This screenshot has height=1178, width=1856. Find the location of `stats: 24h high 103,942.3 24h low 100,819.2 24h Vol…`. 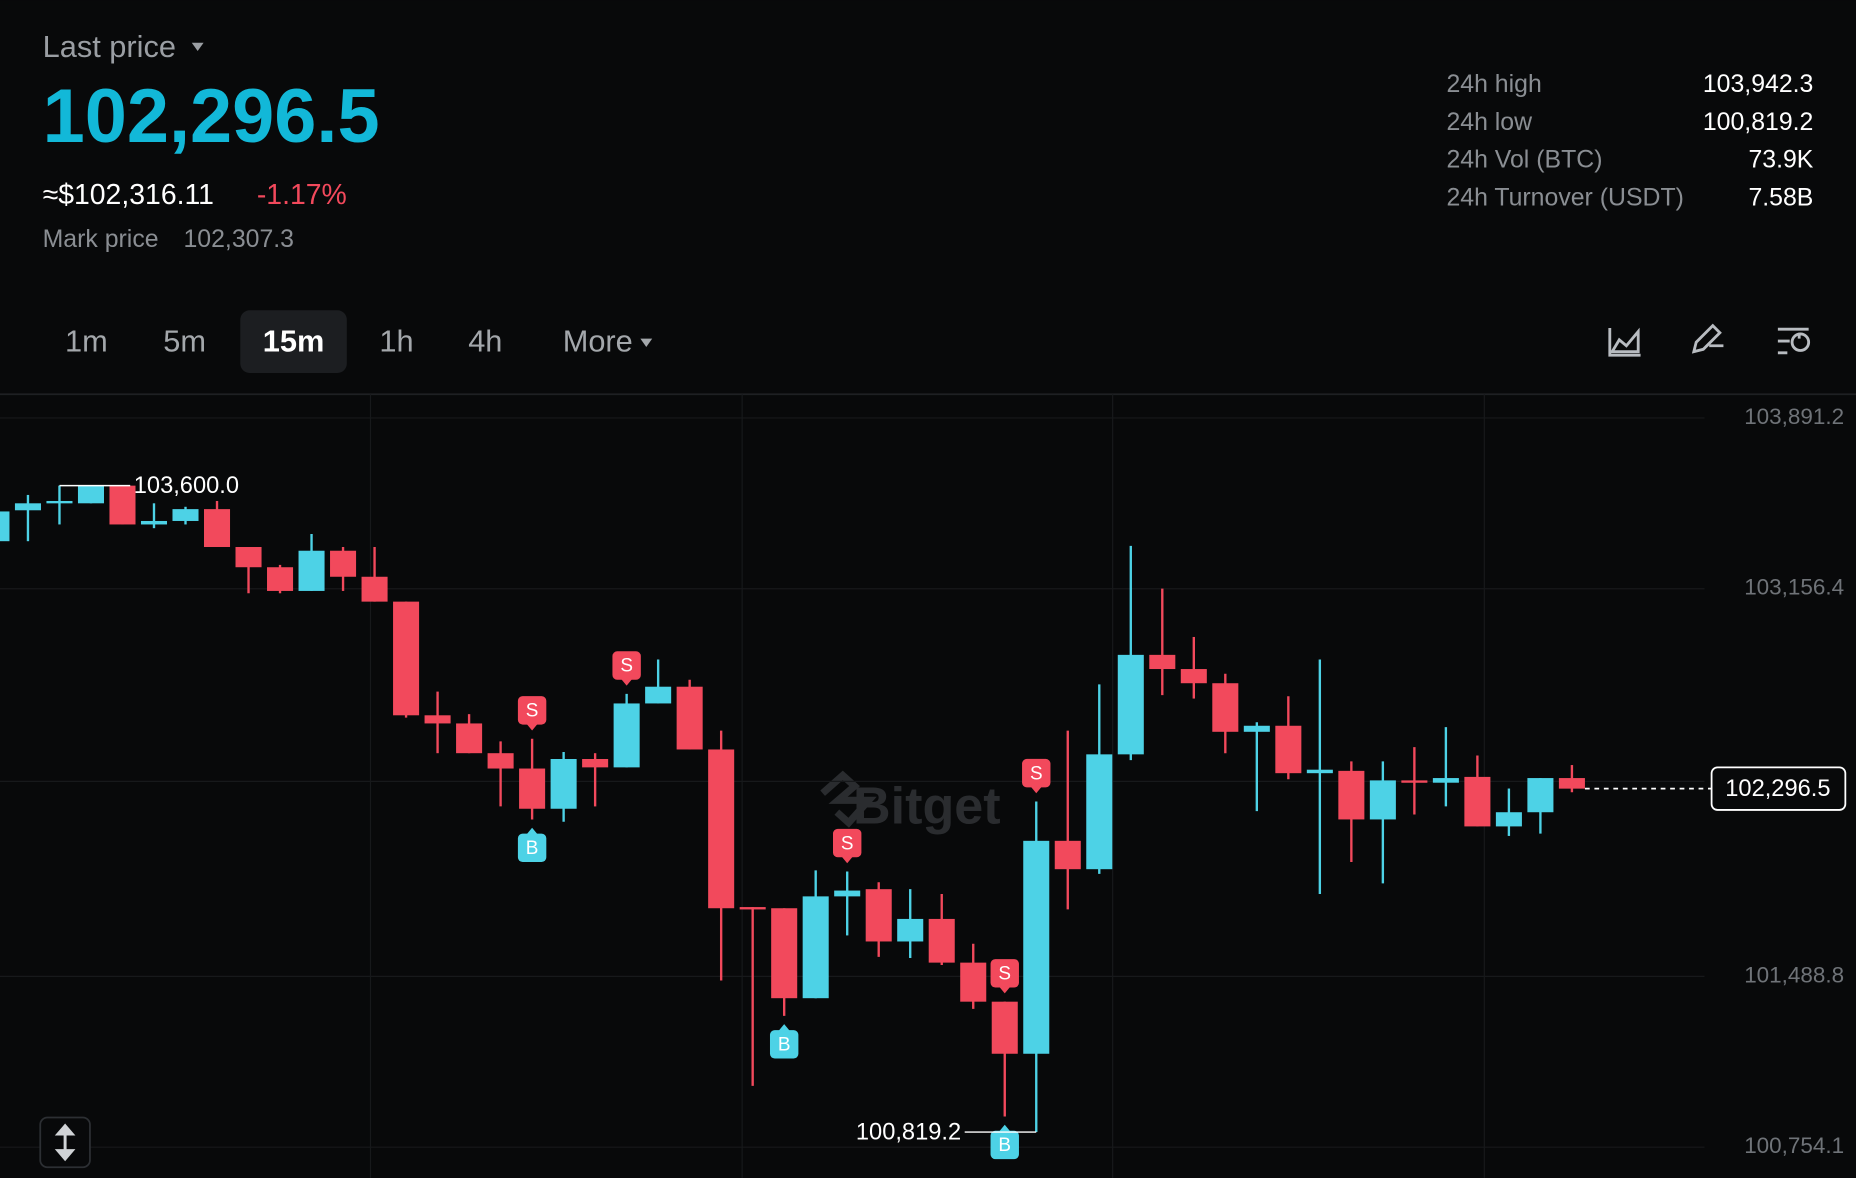

stats: 24h high 103,942.3 24h low 100,819.2 24h Vol… is located at coordinates (1629, 141).